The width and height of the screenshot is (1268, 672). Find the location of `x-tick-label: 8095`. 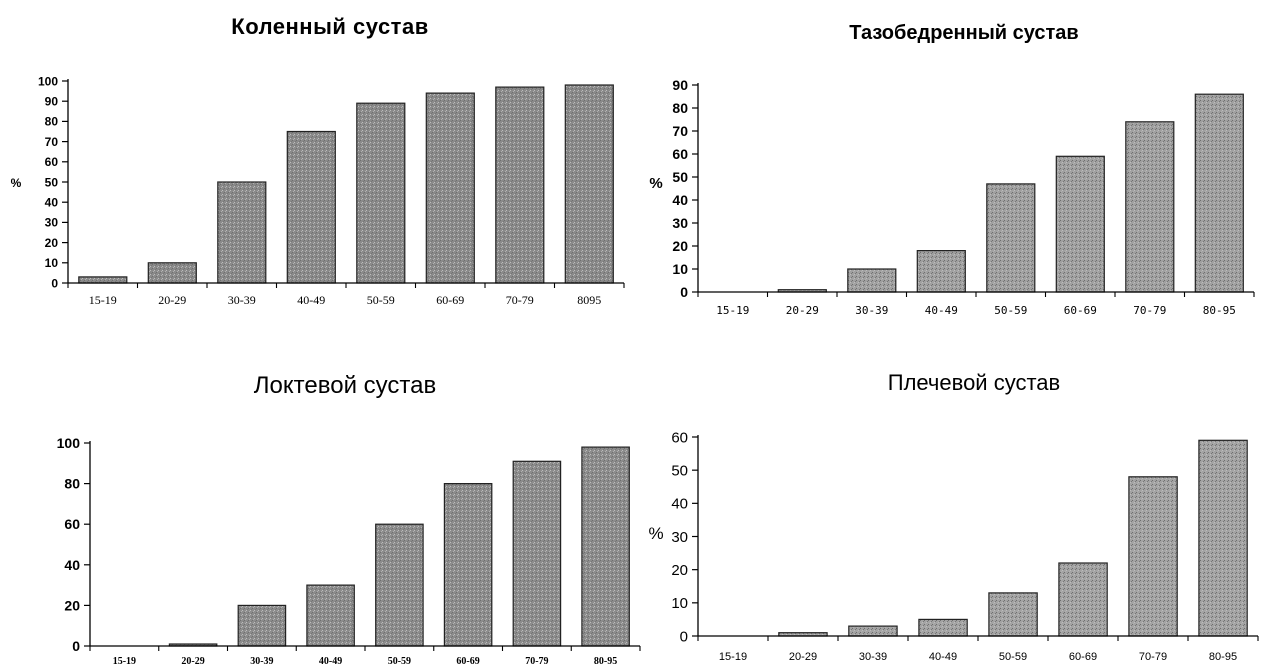

x-tick-label: 8095 is located at coordinates (589, 300).